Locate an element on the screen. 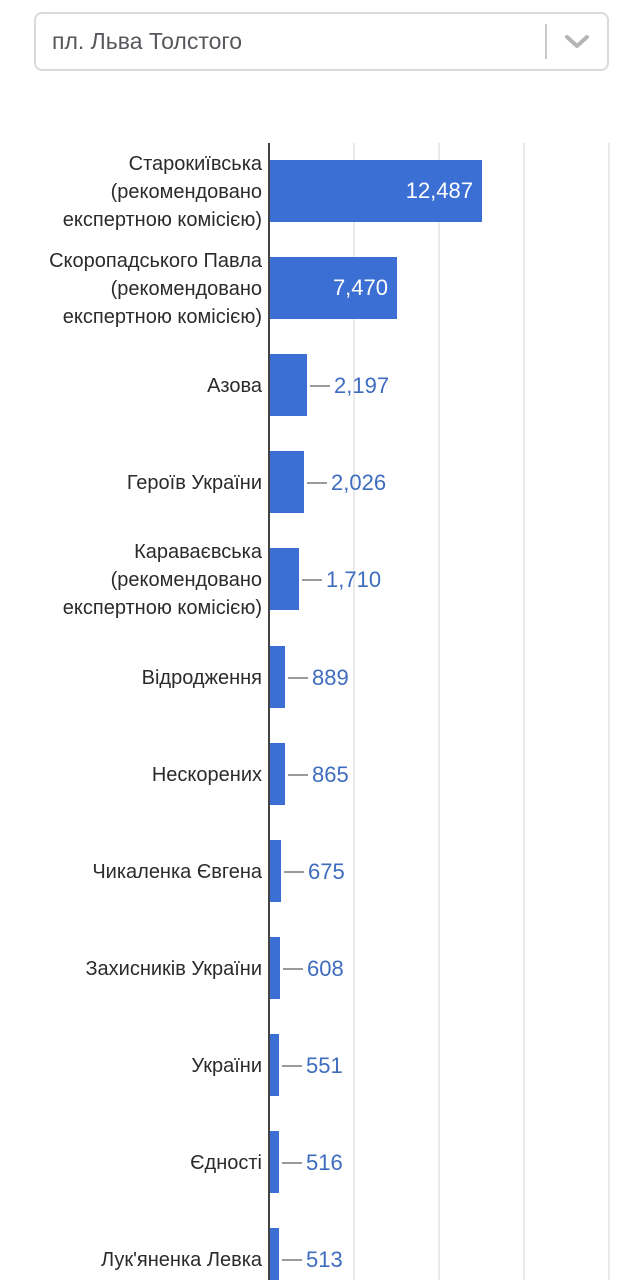 The height and width of the screenshot is (1280, 636). bar-label: Єдності is located at coordinates (226, 1162).